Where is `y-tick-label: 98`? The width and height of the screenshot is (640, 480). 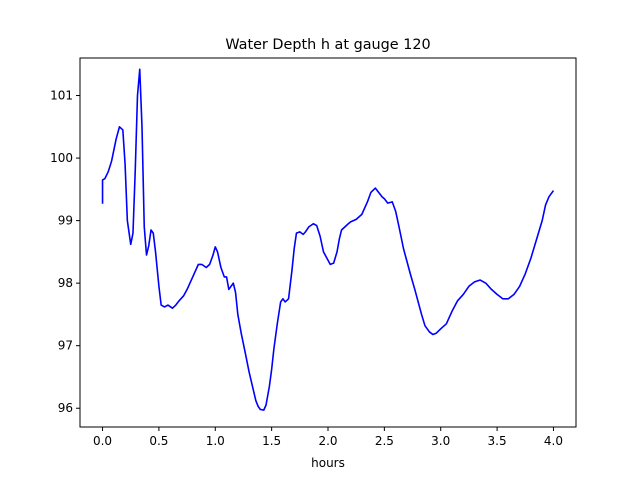 y-tick-label: 98 is located at coordinates (65, 283).